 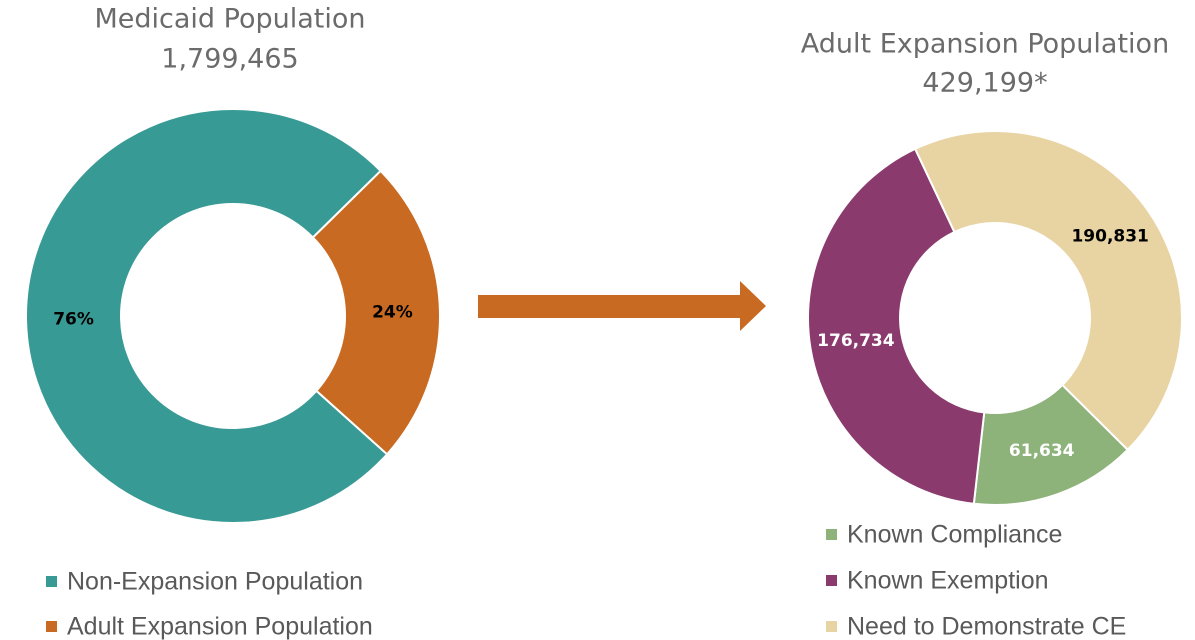 I want to click on data-label: 190,831, so click(x=1109, y=237).